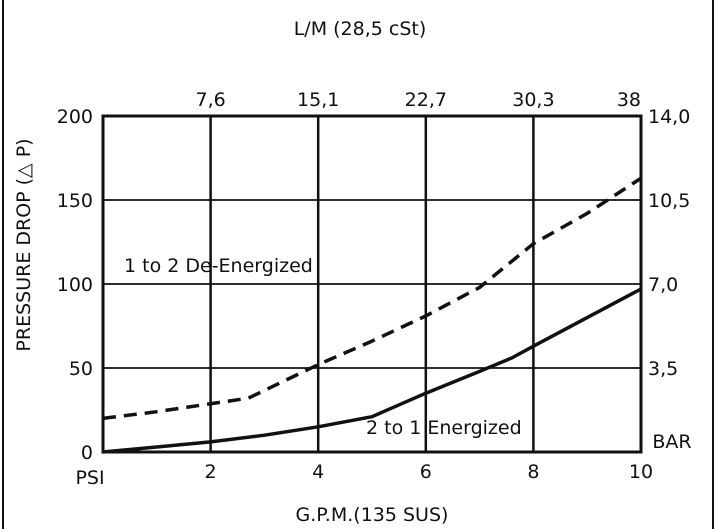 Image resolution: width=717 pixels, height=529 pixels. I want to click on y-tick-label: 150, so click(75, 201).